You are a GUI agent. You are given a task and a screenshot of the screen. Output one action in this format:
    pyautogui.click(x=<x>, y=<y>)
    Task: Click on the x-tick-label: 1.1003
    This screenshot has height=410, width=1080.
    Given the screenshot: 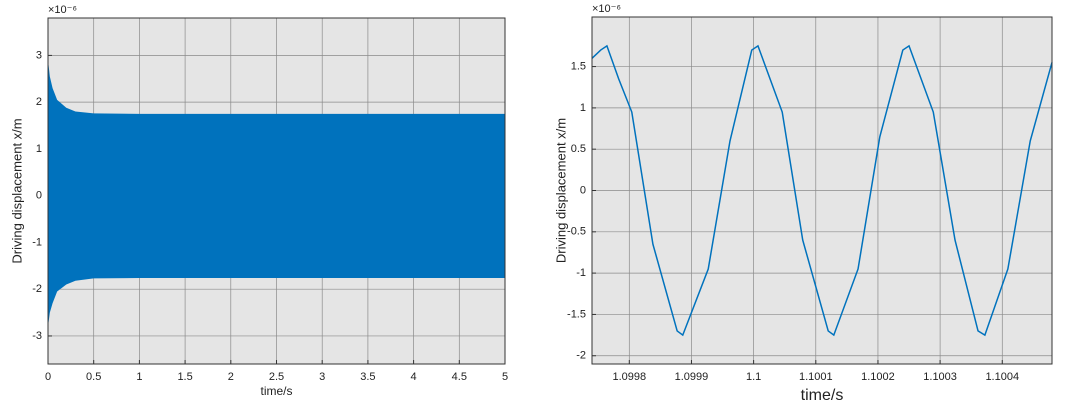 What is the action you would take?
    pyautogui.click(x=940, y=377)
    